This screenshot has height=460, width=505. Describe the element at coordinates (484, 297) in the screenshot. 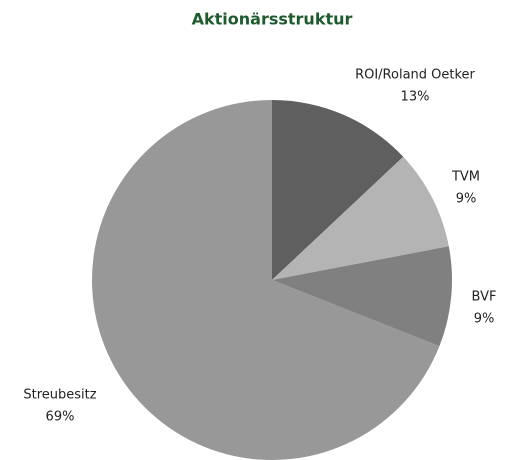

I see `slice-label: BVF` at that location.